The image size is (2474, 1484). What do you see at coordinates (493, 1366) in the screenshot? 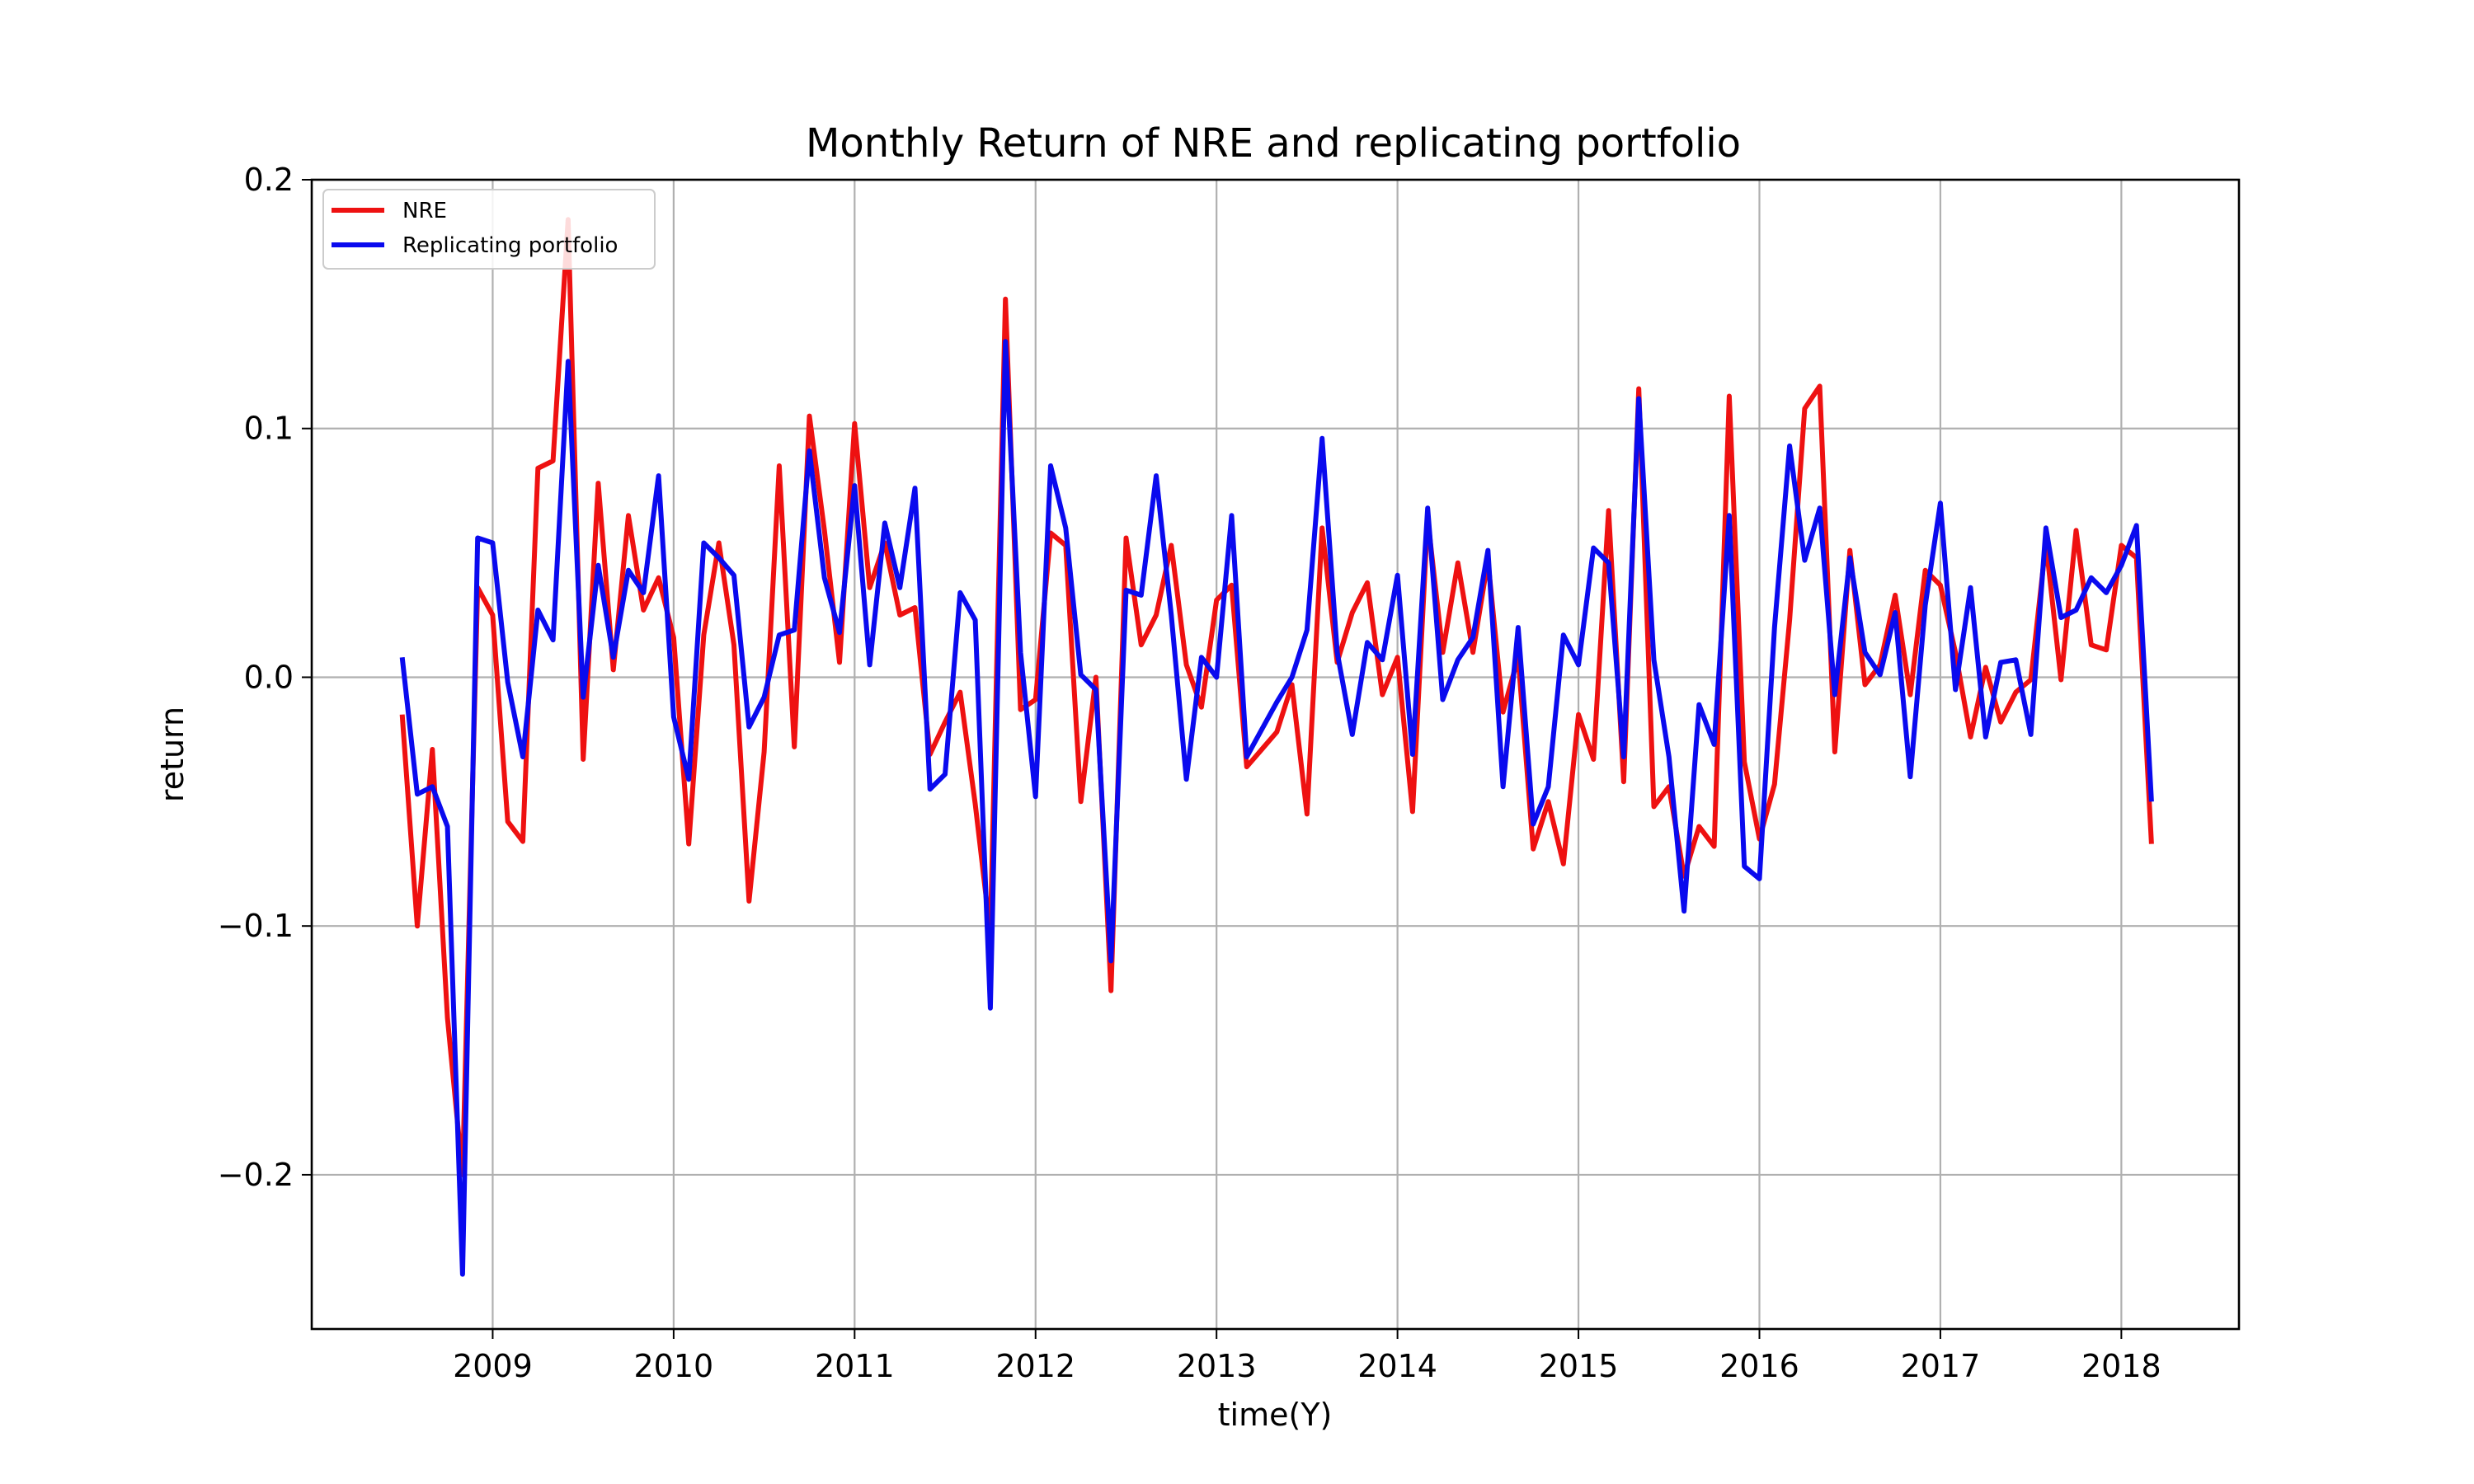
I see `x-tick-label: 2009` at bounding box center [493, 1366].